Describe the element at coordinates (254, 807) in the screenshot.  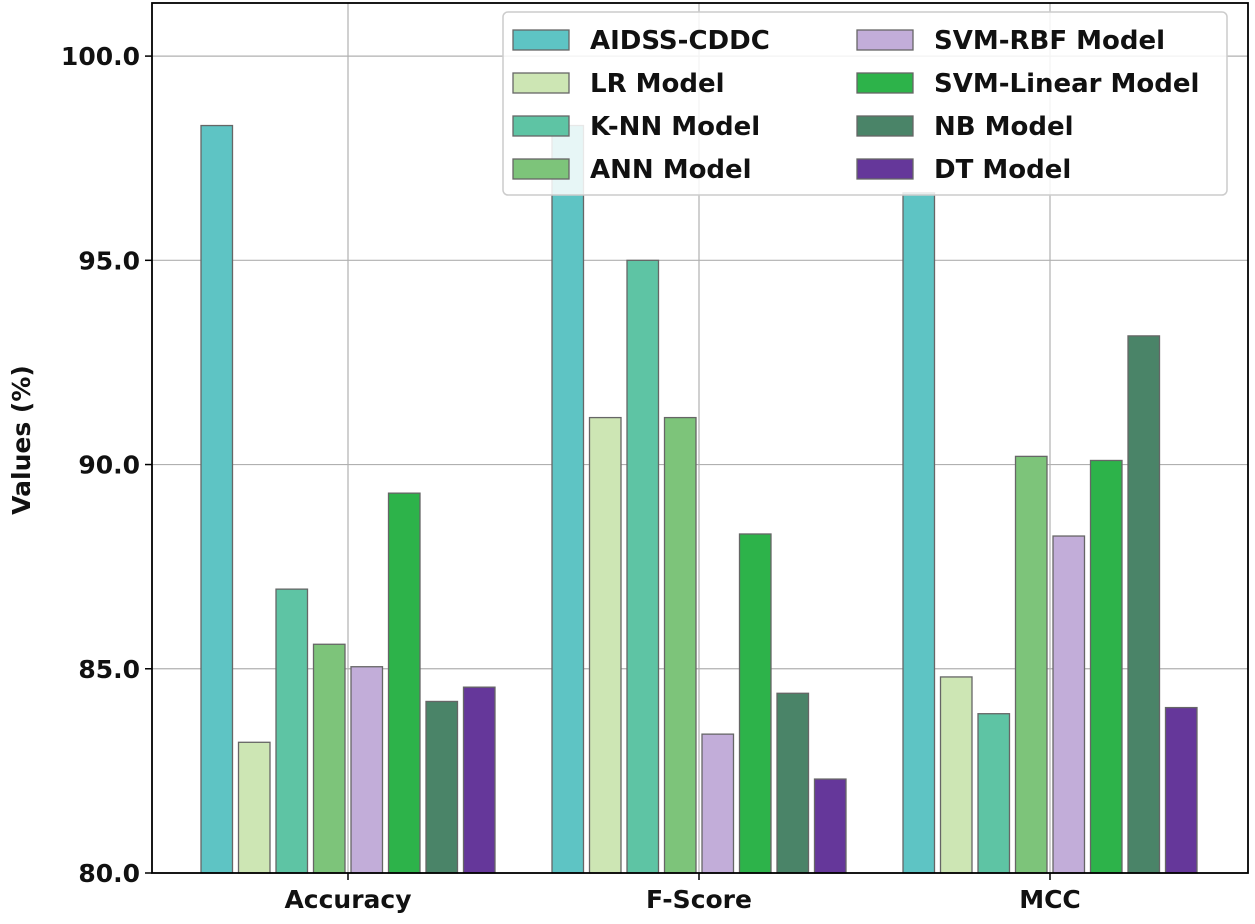
I see `bar-lr-model-accuracy` at that location.